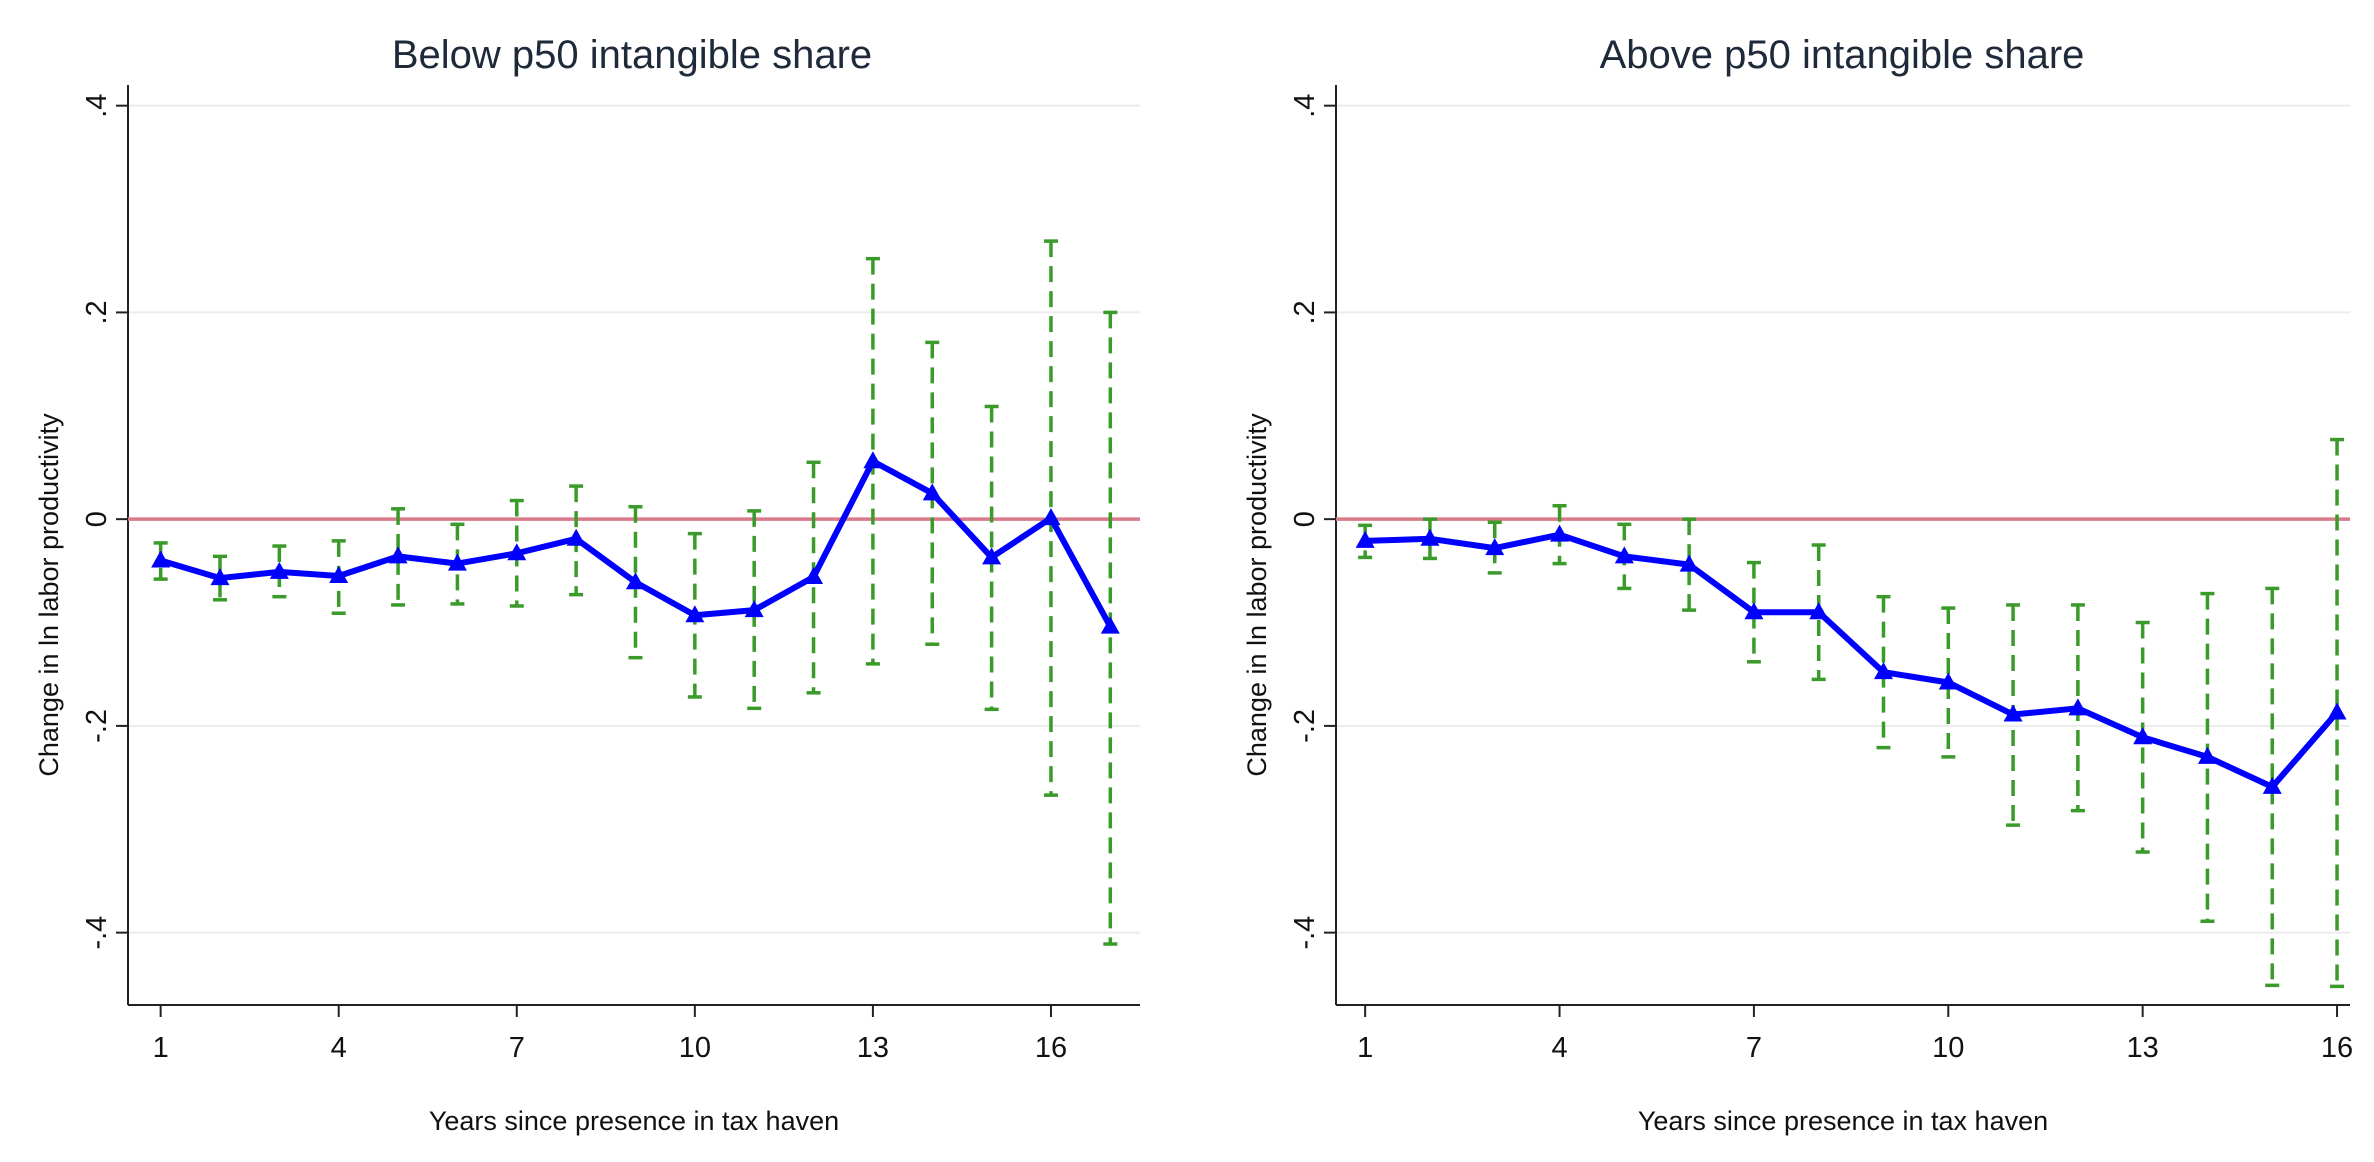  I want to click on chart-title: Below p50 intangible share, so click(632, 55).